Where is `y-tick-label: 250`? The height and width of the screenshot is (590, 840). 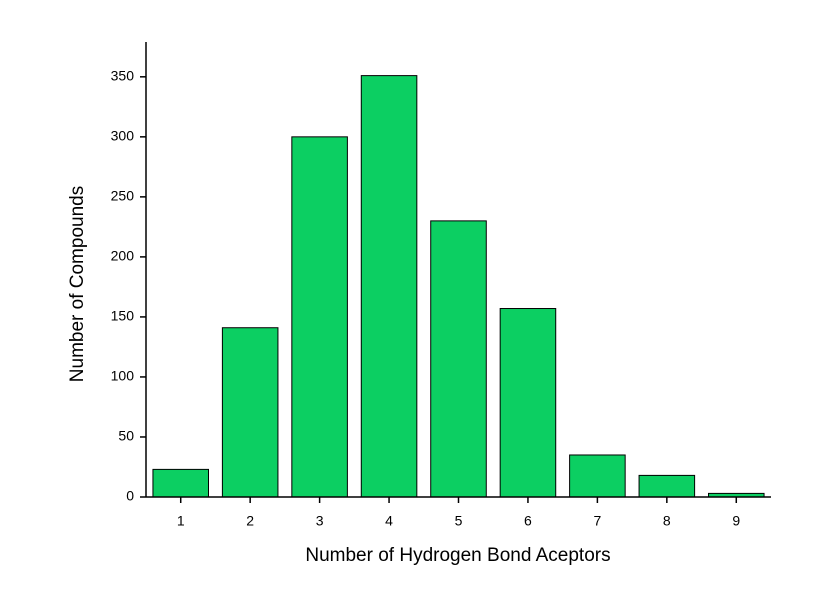 y-tick-label: 250 is located at coordinates (123, 196).